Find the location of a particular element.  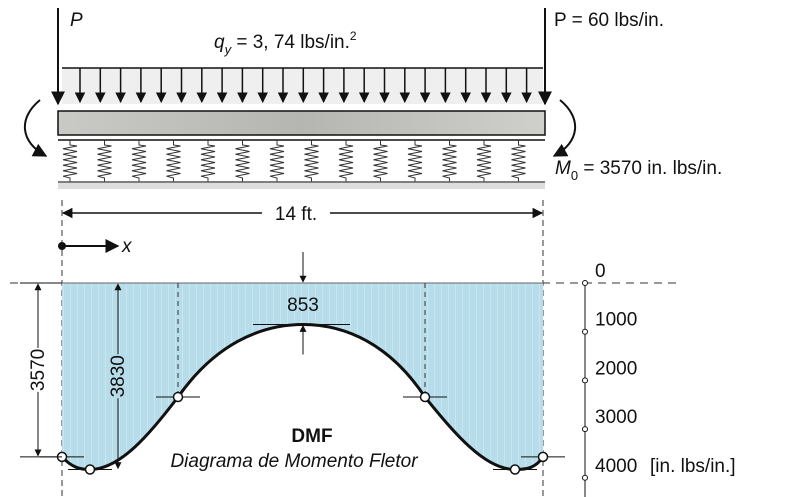

moment-right is located at coordinates (564, 128).